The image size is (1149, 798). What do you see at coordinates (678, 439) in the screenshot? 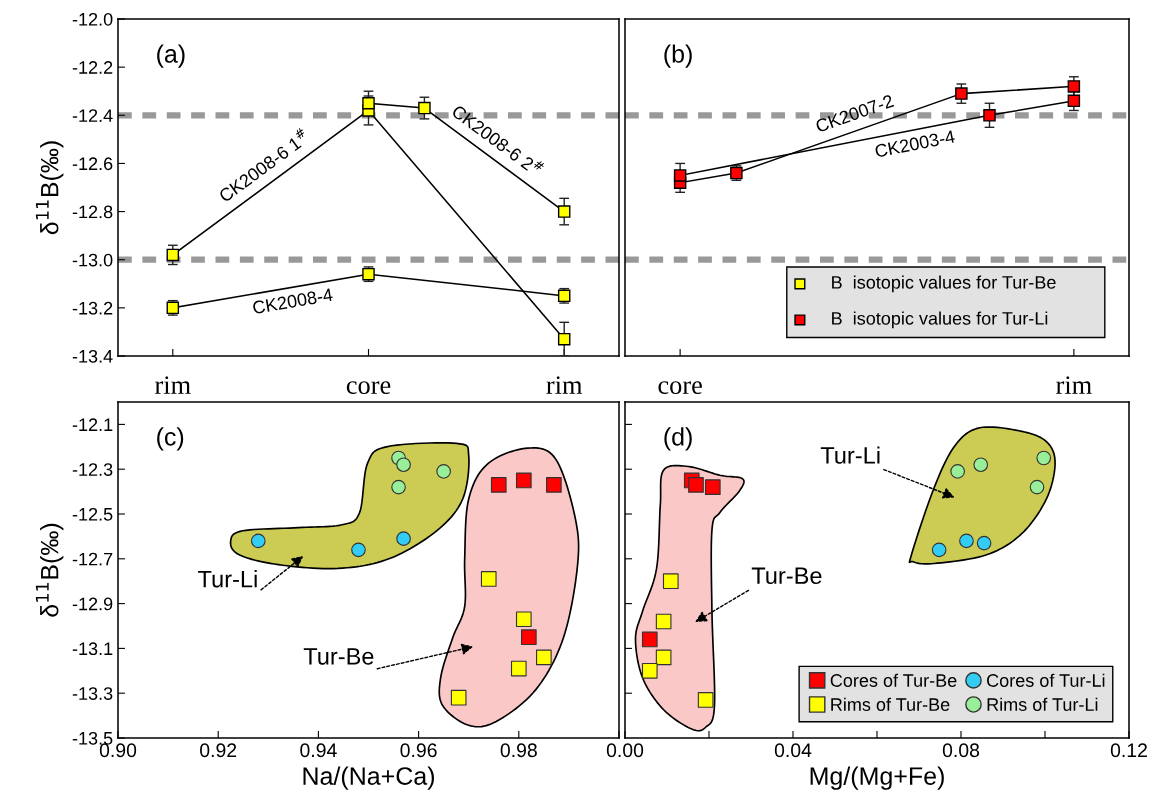
I see `annotation: (d)` at bounding box center [678, 439].